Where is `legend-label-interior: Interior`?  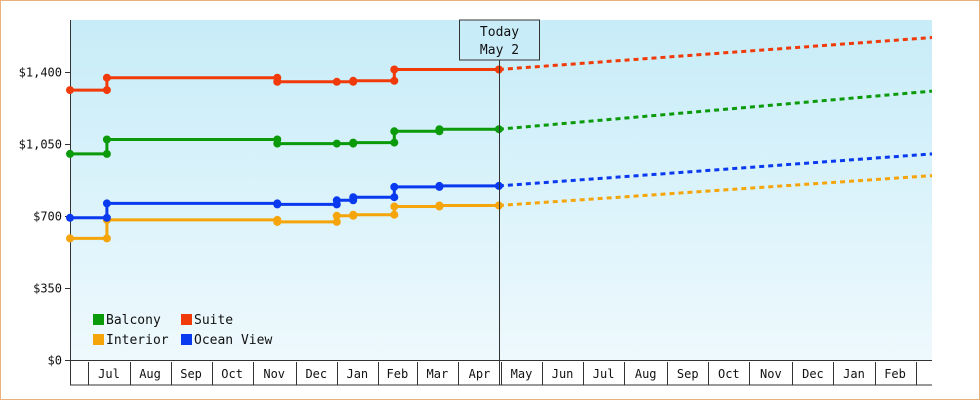 legend-label-interior: Interior is located at coordinates (137, 340).